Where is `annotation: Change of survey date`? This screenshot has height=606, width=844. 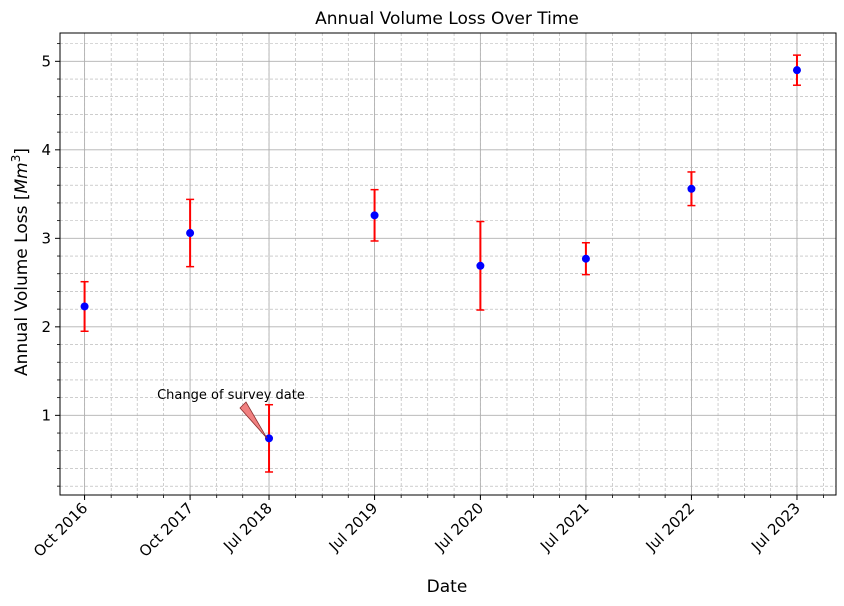
annotation: Change of survey date is located at coordinates (231, 413).